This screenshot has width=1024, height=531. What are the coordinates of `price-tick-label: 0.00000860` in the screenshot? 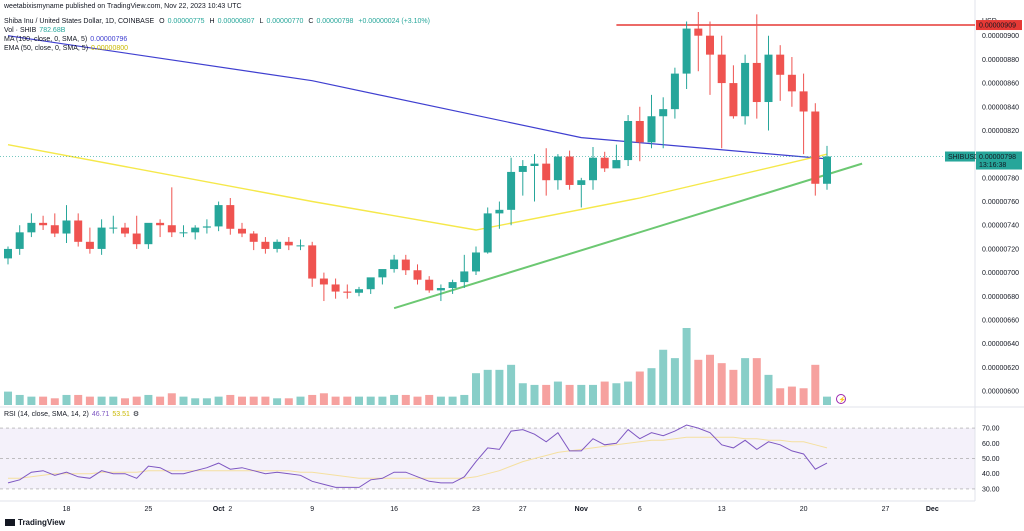 It's located at (1000, 84).